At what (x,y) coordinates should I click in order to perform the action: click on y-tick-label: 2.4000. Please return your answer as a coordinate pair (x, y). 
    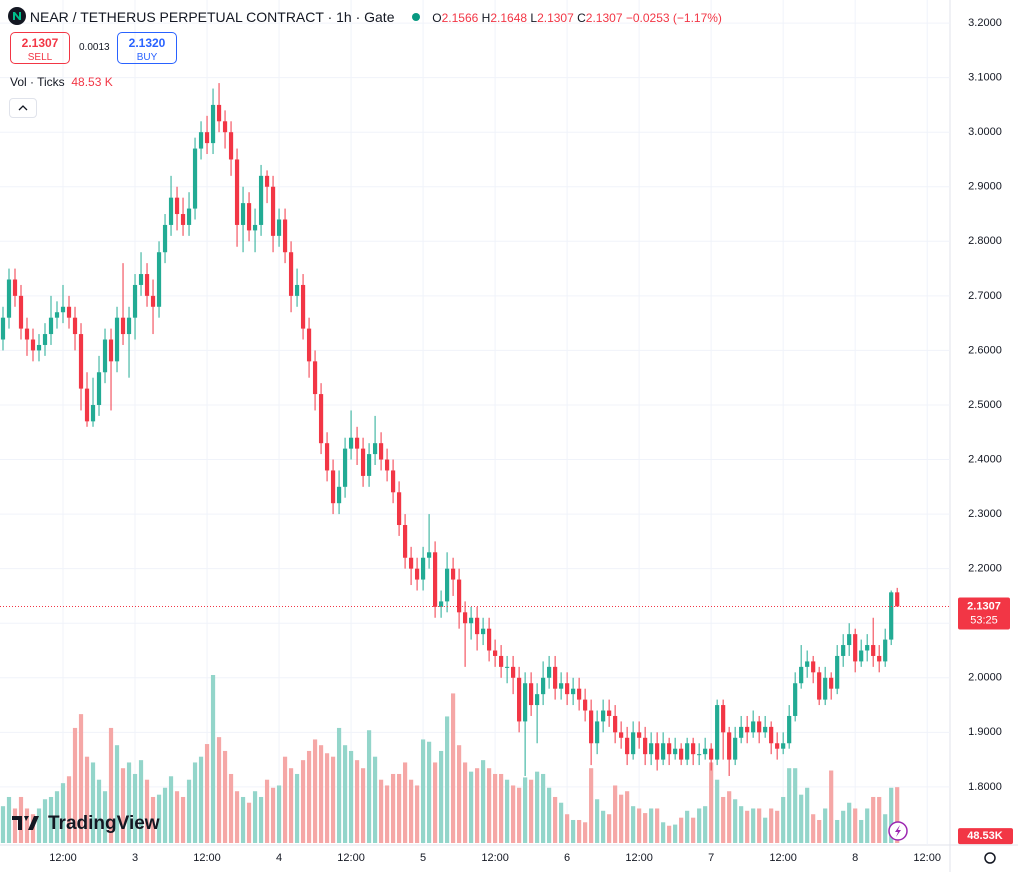
    Looking at the image, I should click on (985, 459).